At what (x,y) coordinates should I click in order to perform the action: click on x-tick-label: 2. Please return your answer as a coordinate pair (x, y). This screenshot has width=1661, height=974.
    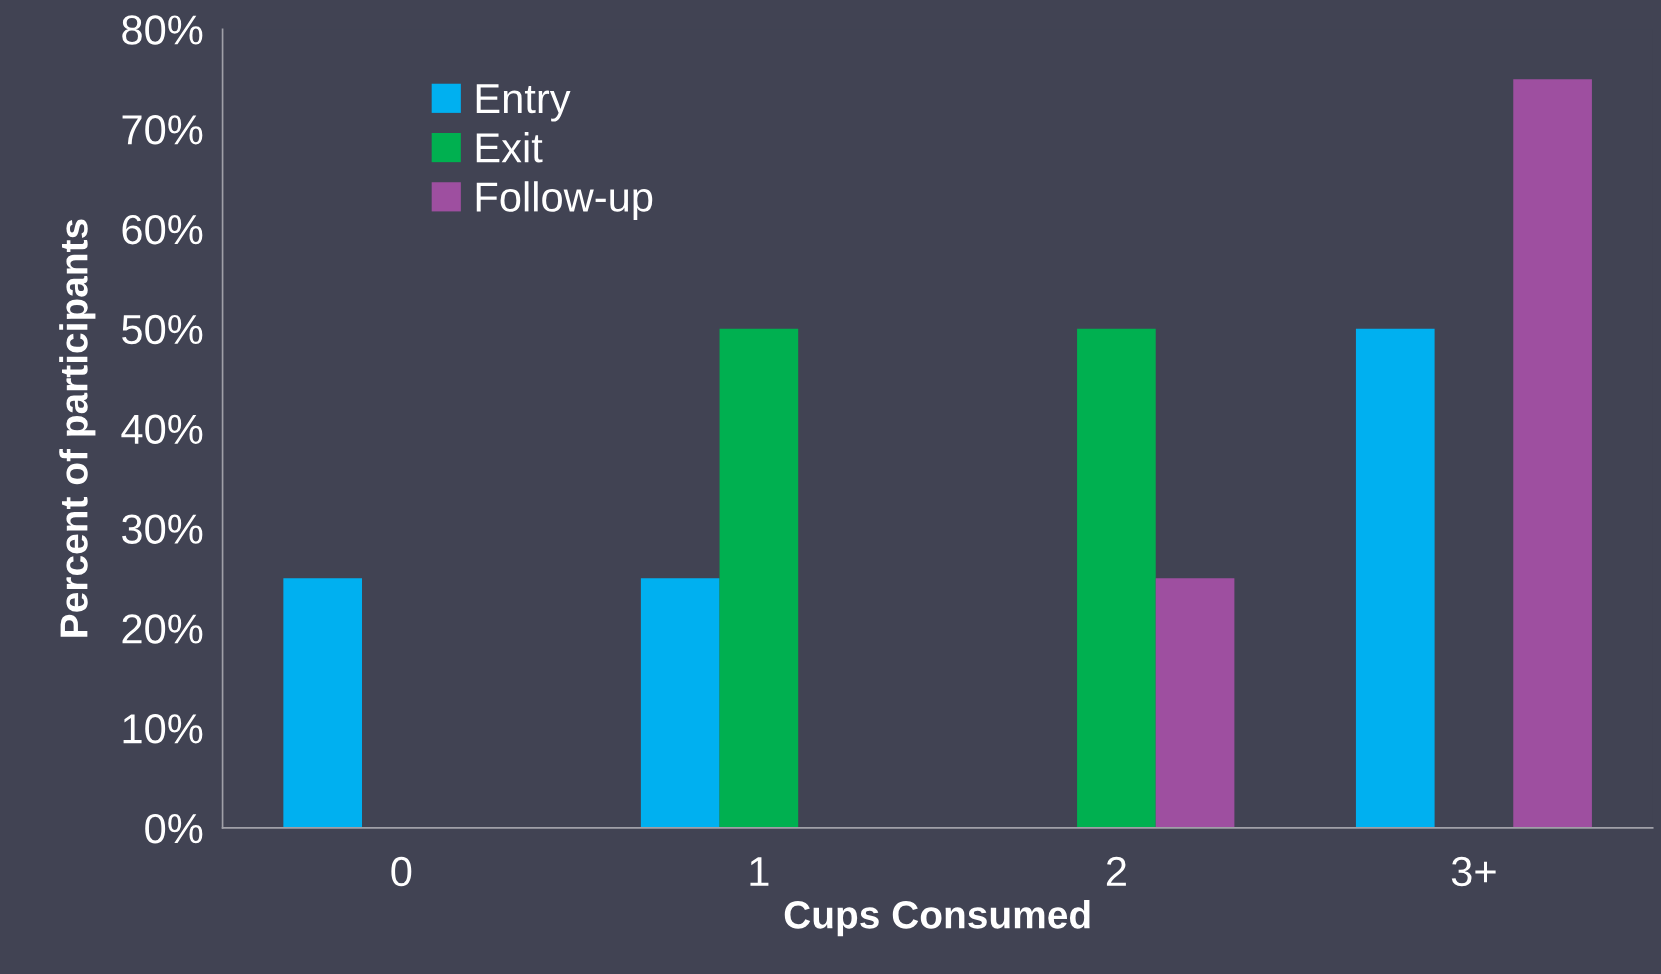
    Looking at the image, I should click on (1116, 871).